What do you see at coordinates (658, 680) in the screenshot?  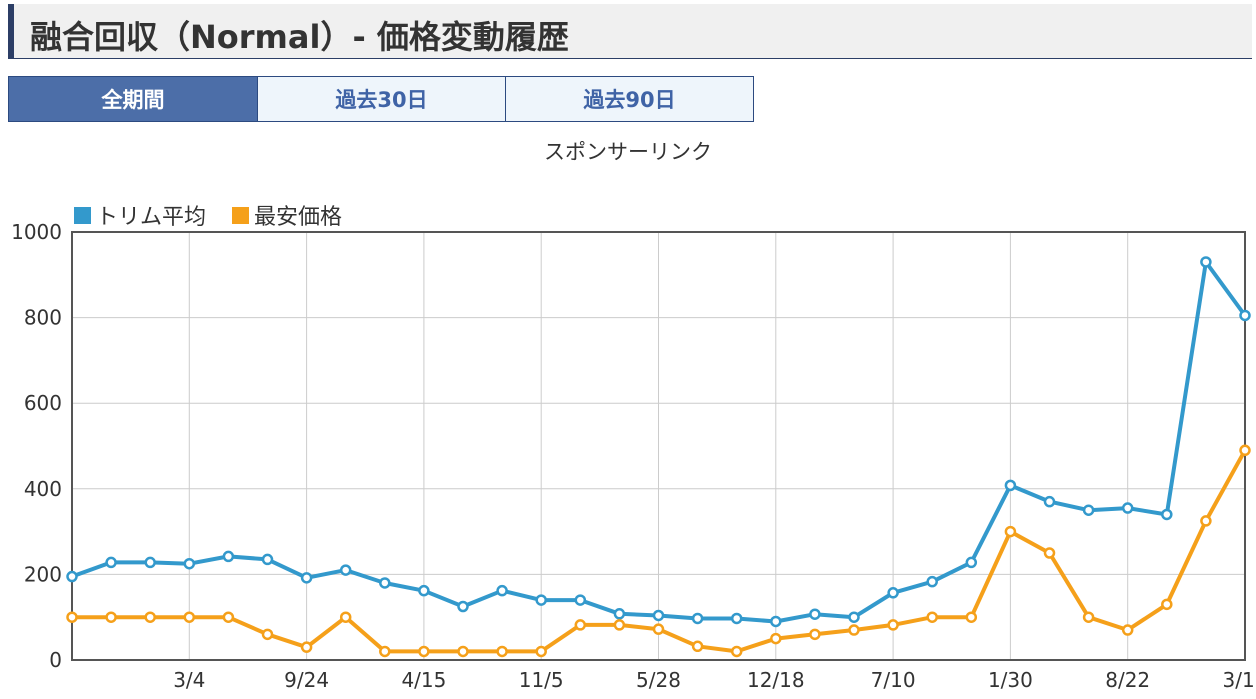 I see `x-tick-label: 5/28` at bounding box center [658, 680].